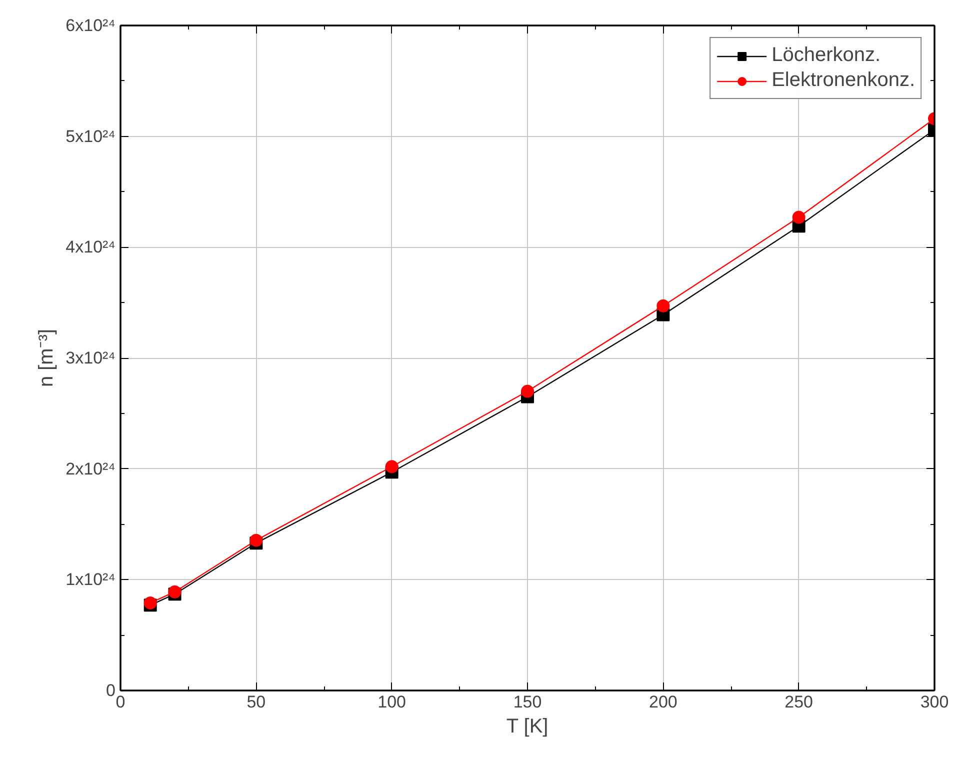  Describe the element at coordinates (91, 25) in the screenshot. I see `y-tick-label: 6x10²⁴` at that location.